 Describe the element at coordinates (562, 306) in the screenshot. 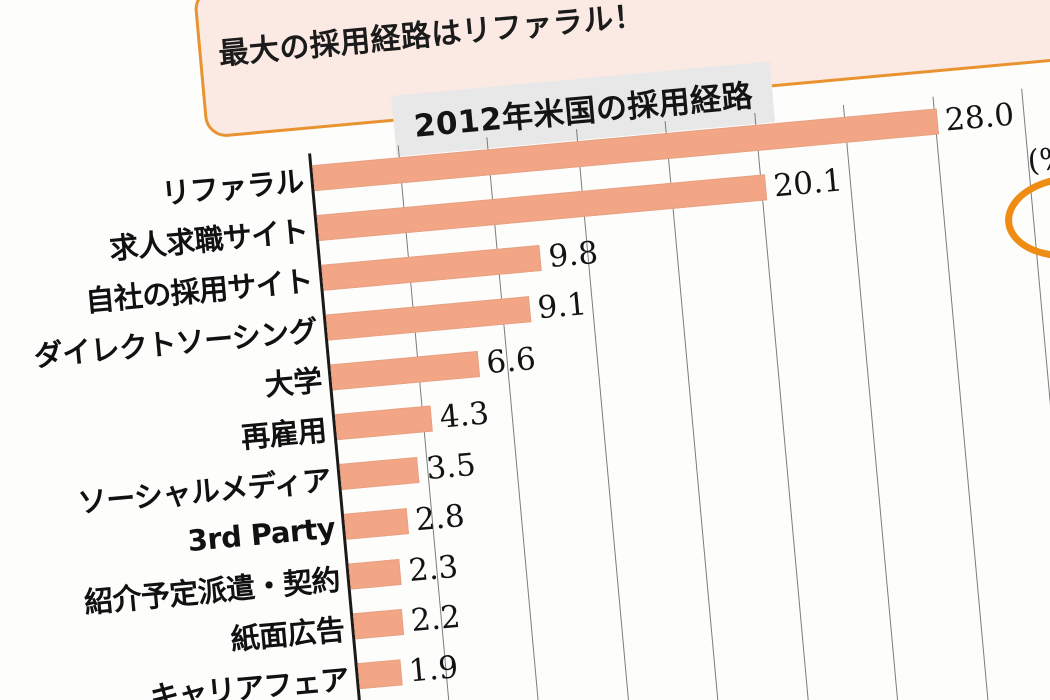

I see `bar-value-label: 9.1` at that location.